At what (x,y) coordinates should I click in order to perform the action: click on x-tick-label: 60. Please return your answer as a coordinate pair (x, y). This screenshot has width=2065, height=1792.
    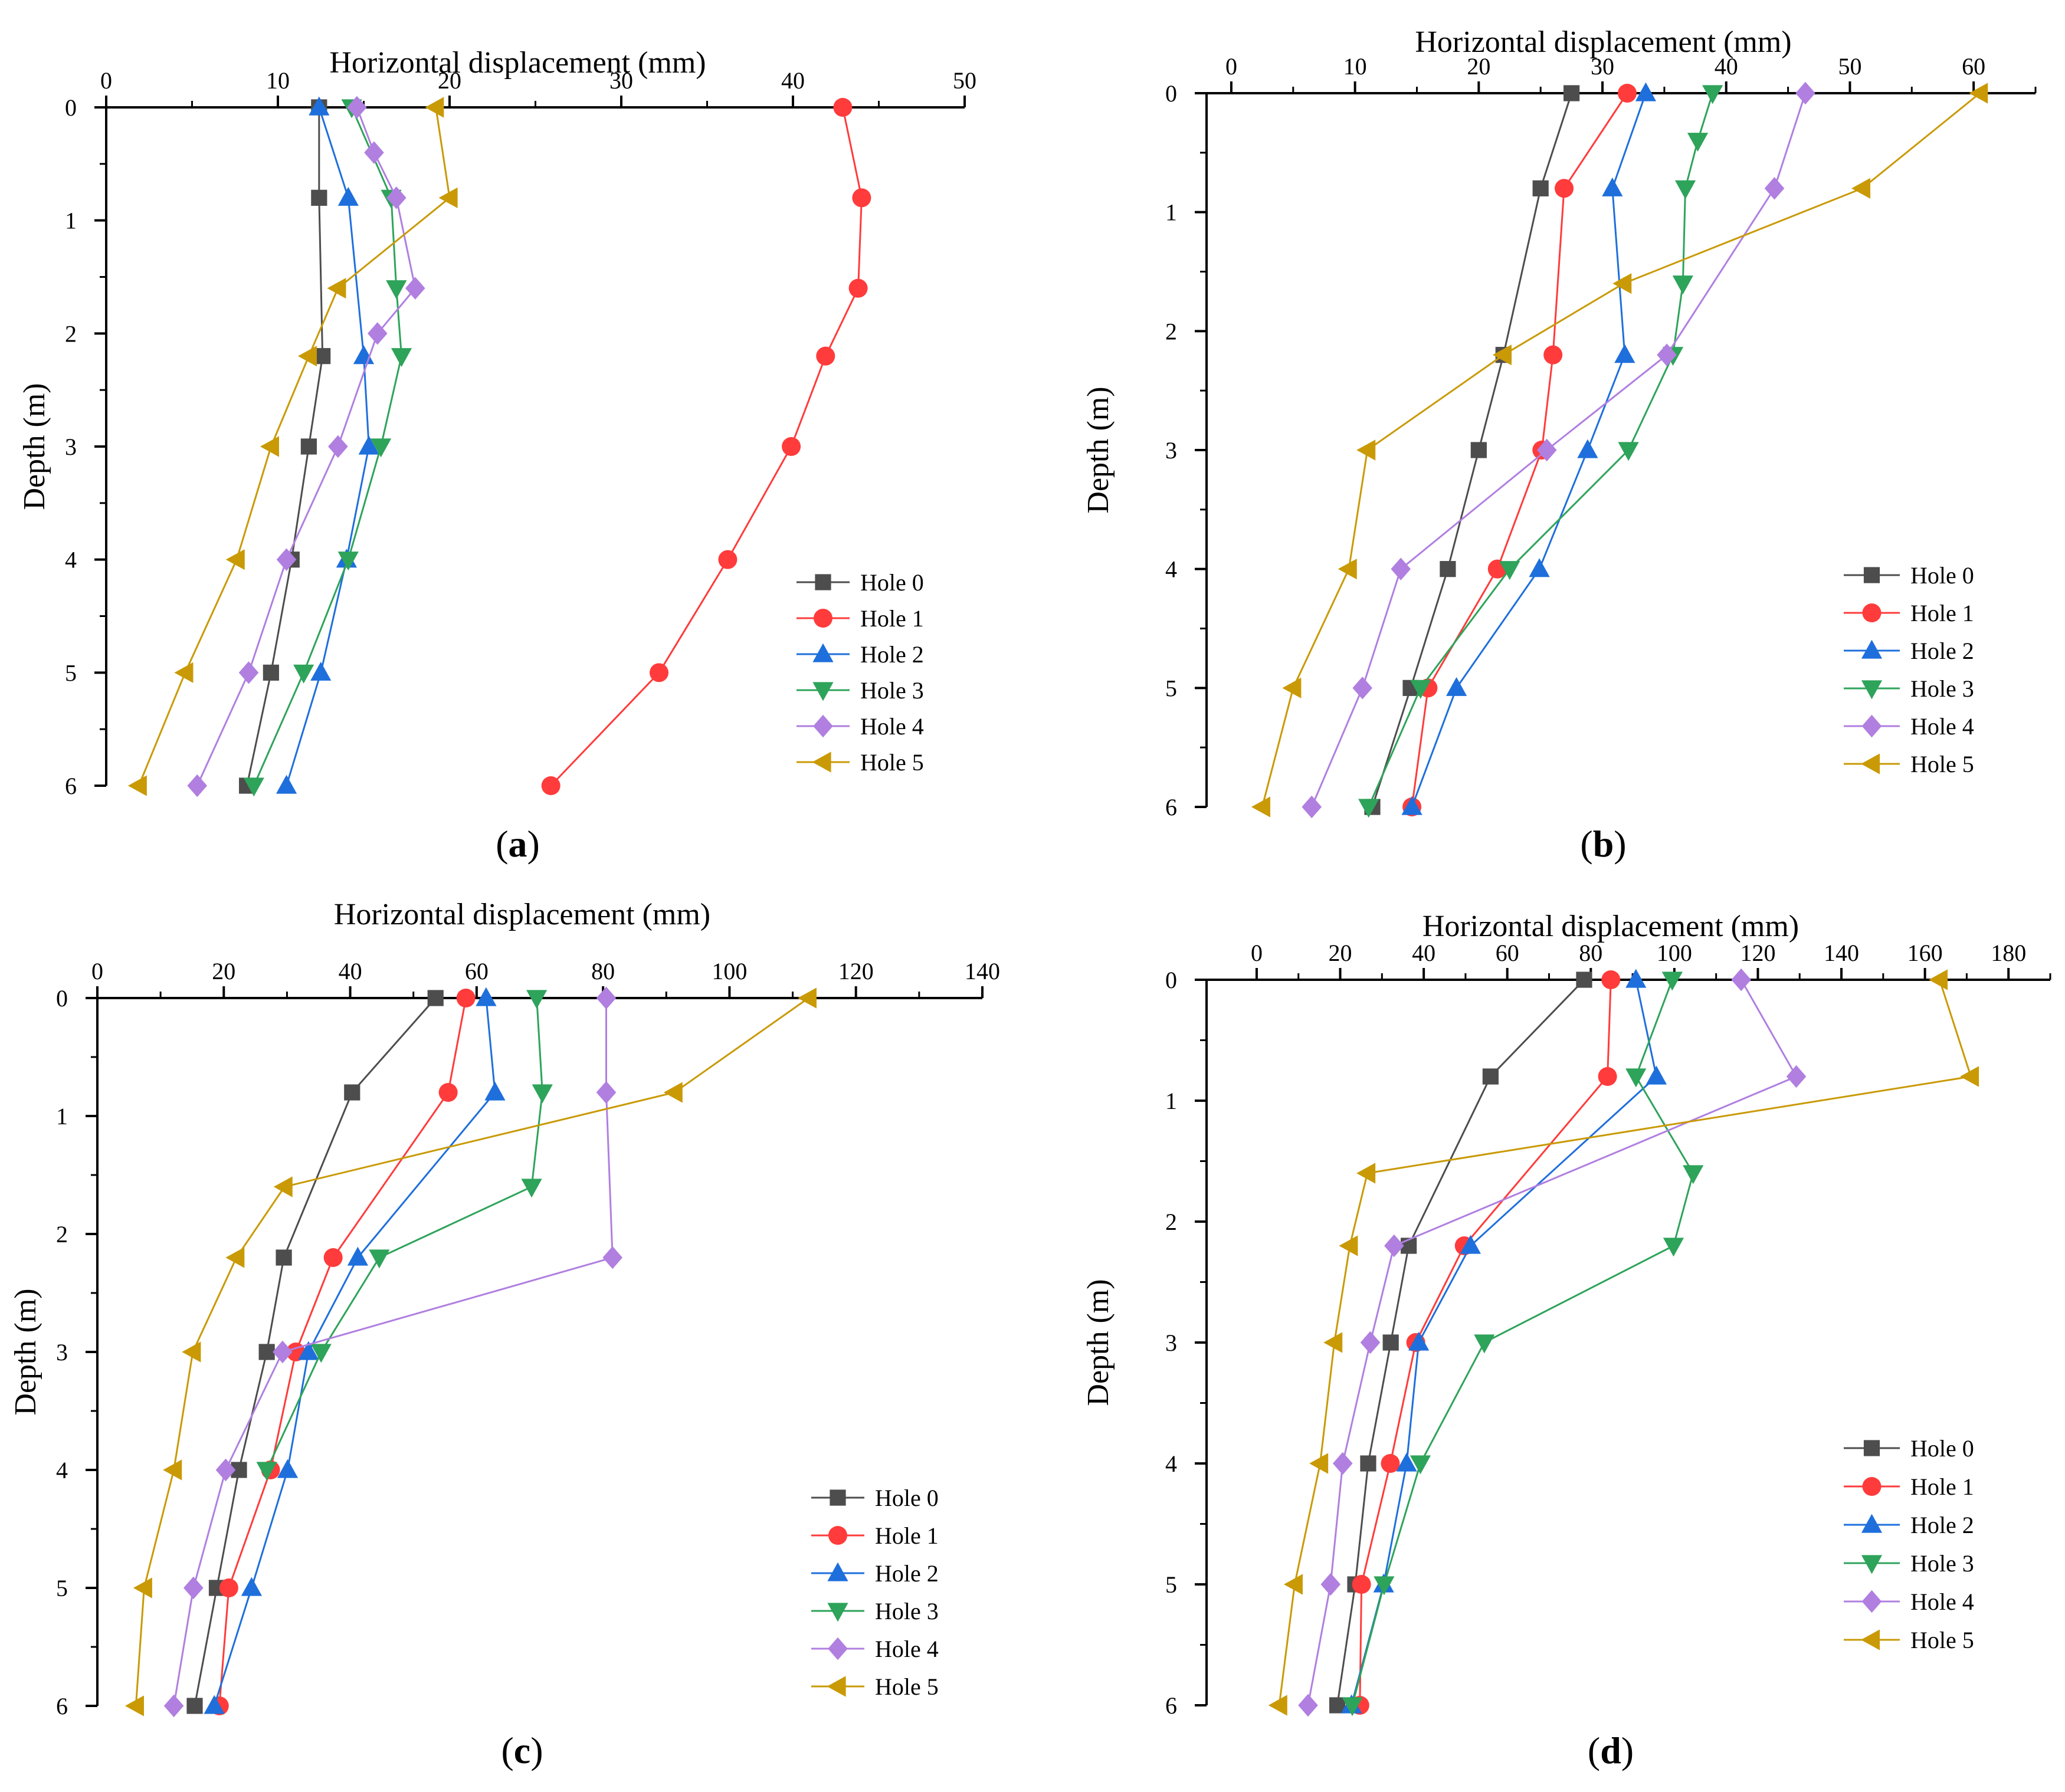
    Looking at the image, I should click on (477, 971).